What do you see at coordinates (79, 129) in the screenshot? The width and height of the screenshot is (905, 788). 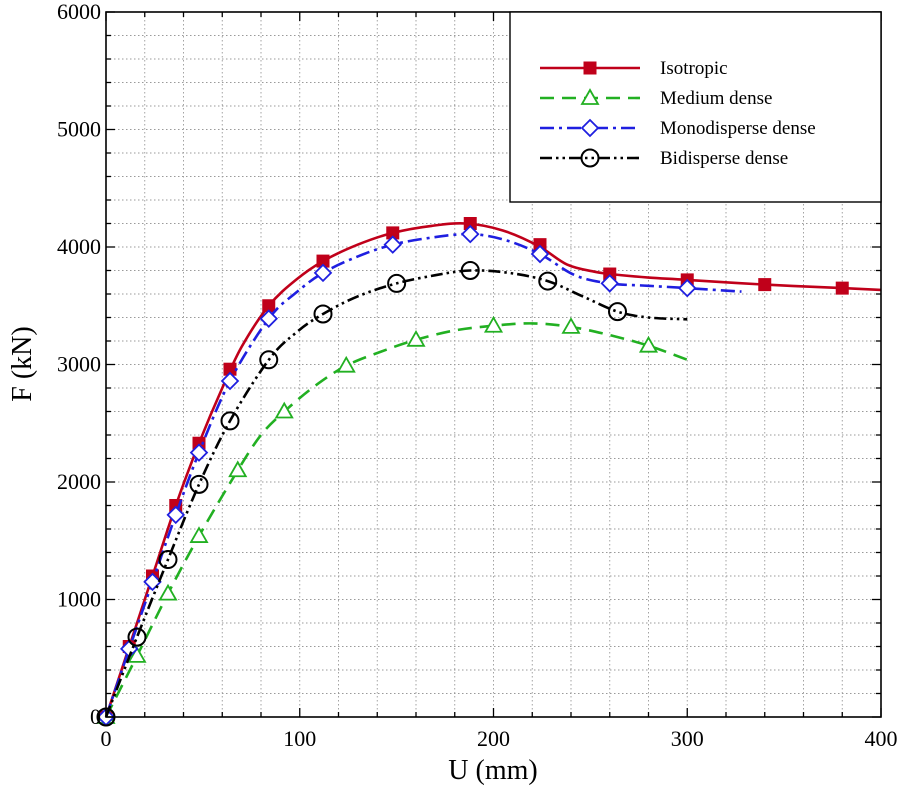 I see `y-tick-label: 5000` at bounding box center [79, 129].